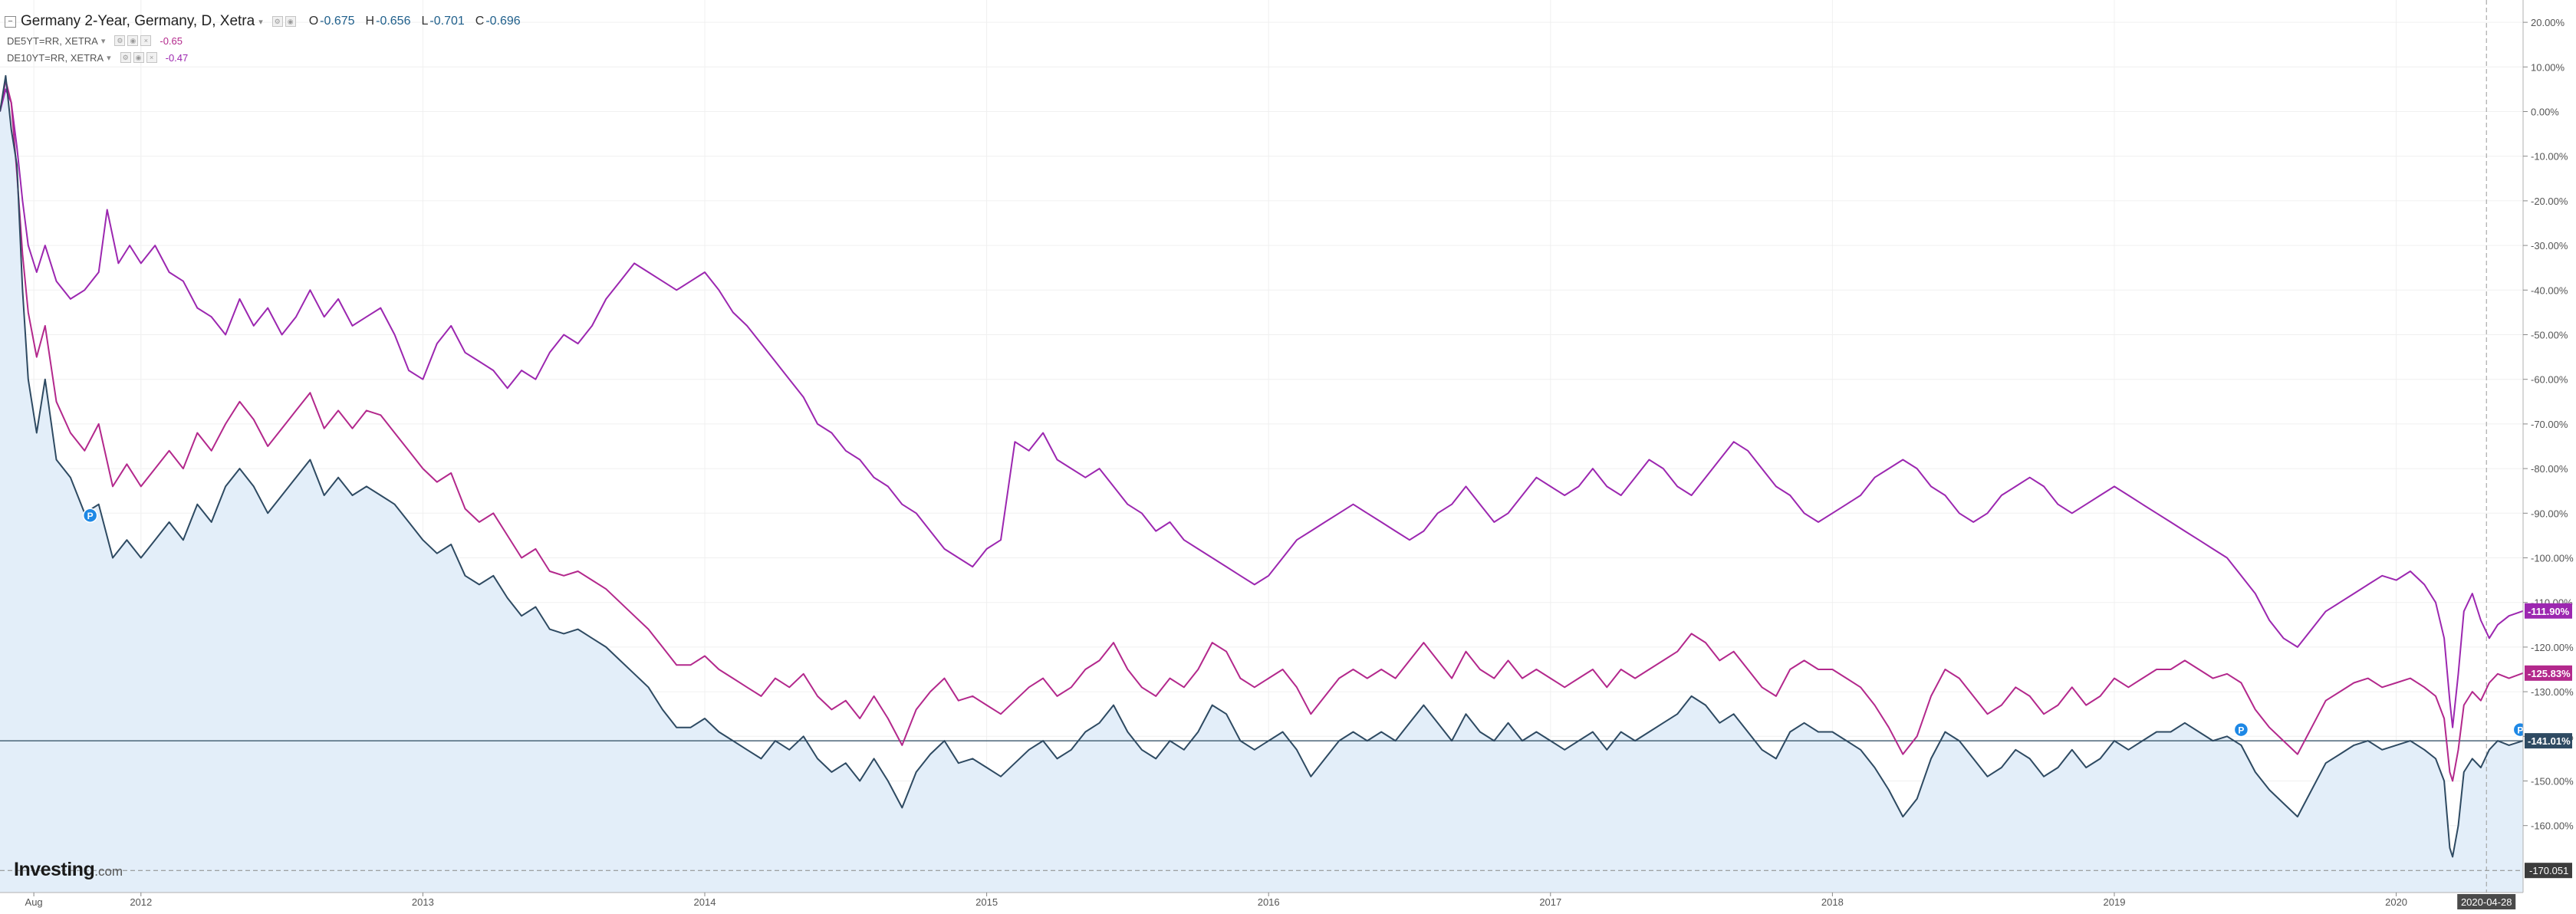 The height and width of the screenshot is (914, 2576). I want to click on crosshair-date-label: 2020-04-28, so click(2486, 902).